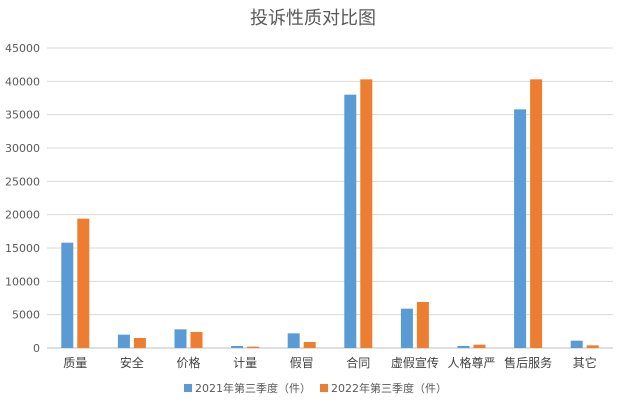  What do you see at coordinates (253, 388) in the screenshot?
I see `legend-label: 2021年第三季度（件）` at bounding box center [253, 388].